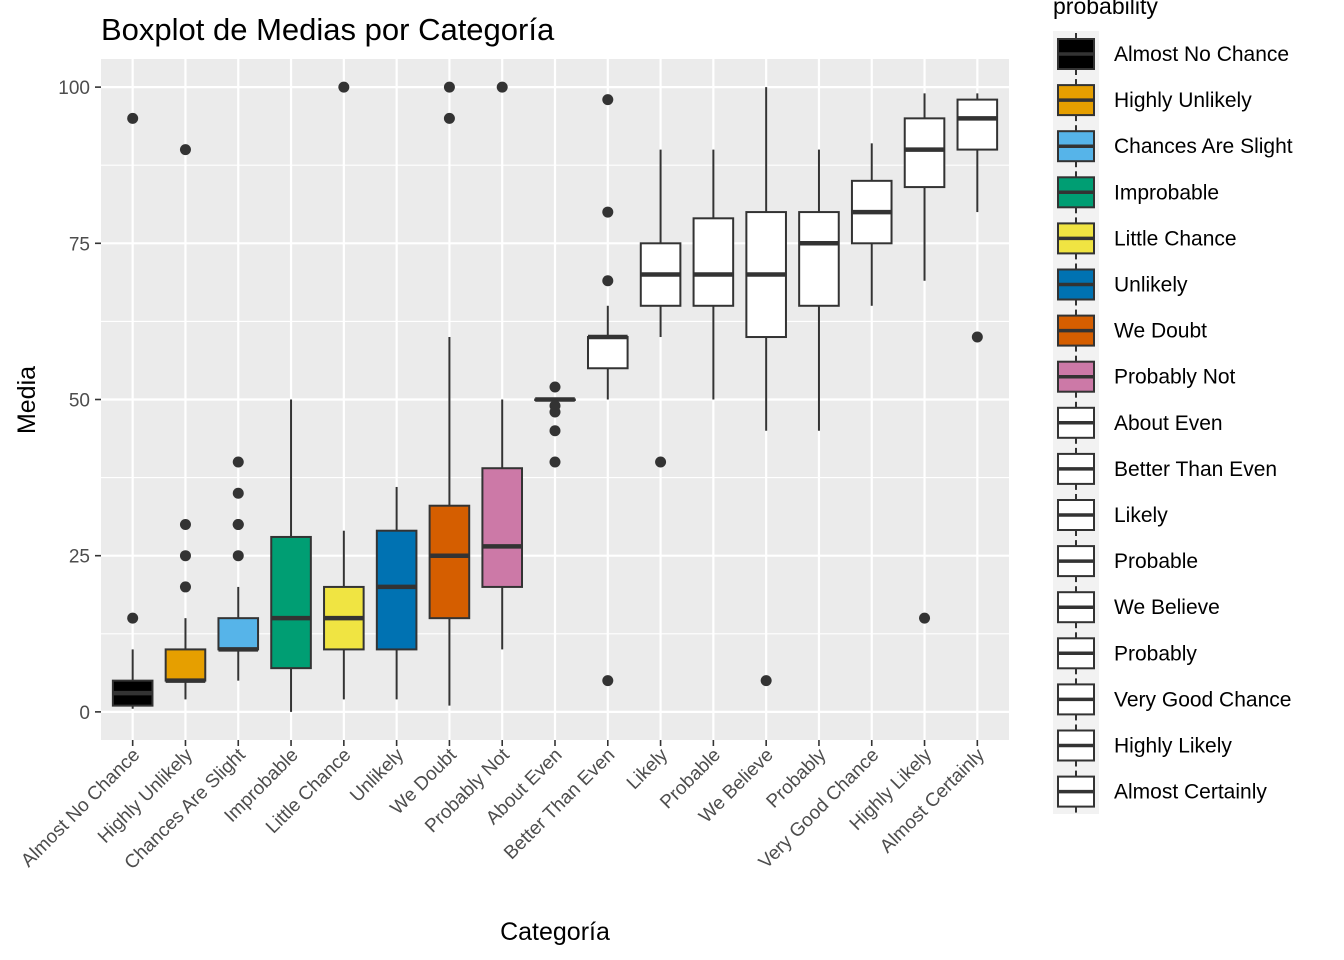 This screenshot has width=1344, height=960. Describe the element at coordinates (79, 557) in the screenshot. I see `y-tick-label: 25` at that location.